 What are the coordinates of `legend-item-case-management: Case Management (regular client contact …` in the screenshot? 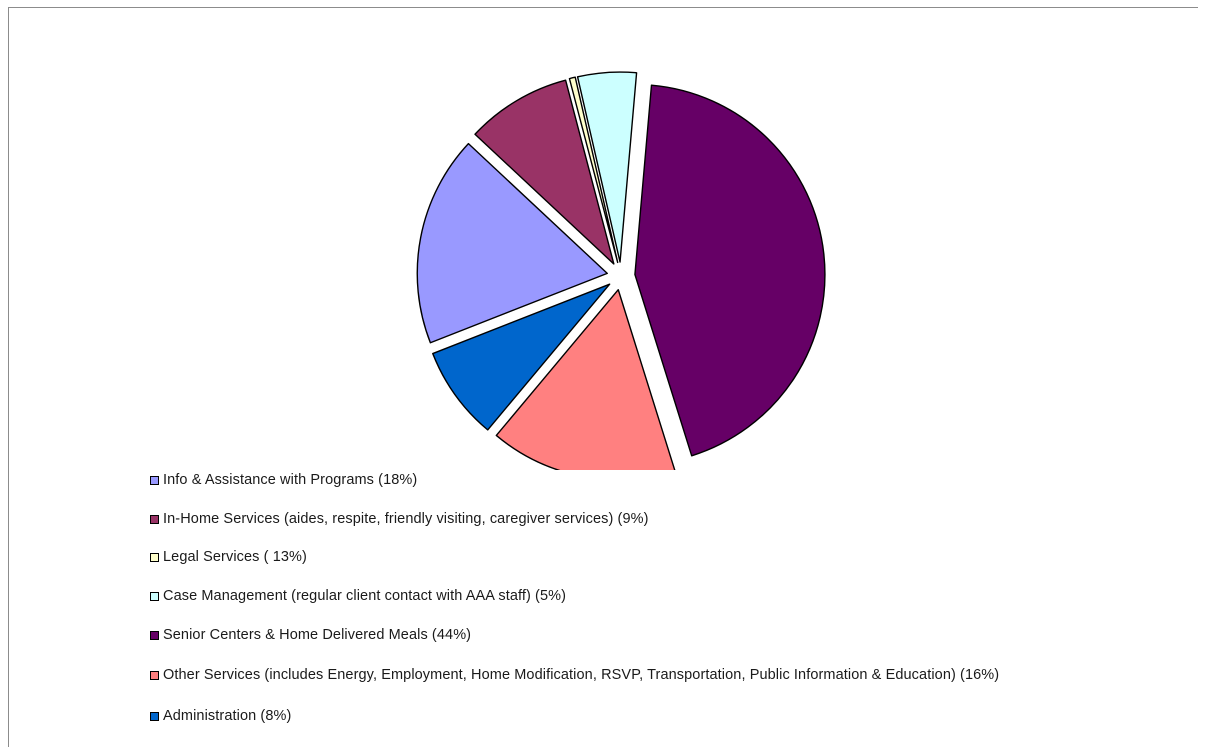 It's located at (640, 596).